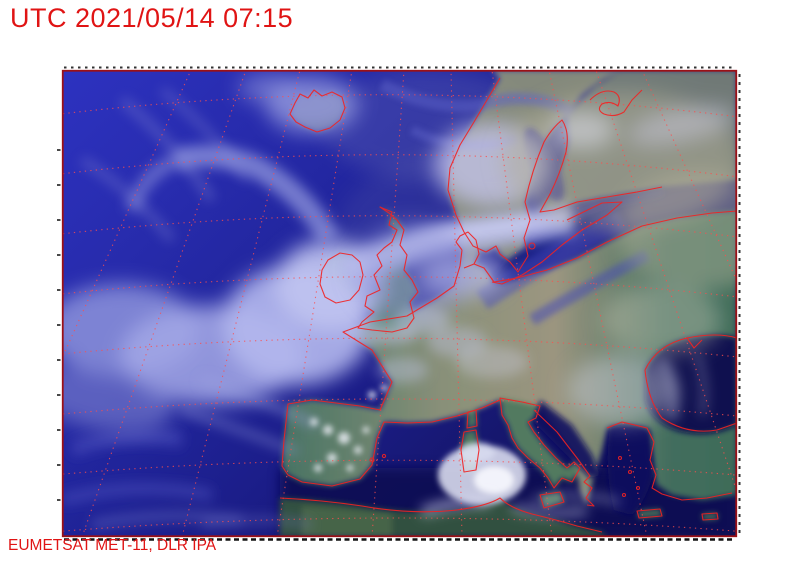 Image resolution: width=800 pixels, height=565 pixels. What do you see at coordinates (152, 18) in the screenshot?
I see `timestamp-label: UTC 2021/05/14 07:15` at bounding box center [152, 18].